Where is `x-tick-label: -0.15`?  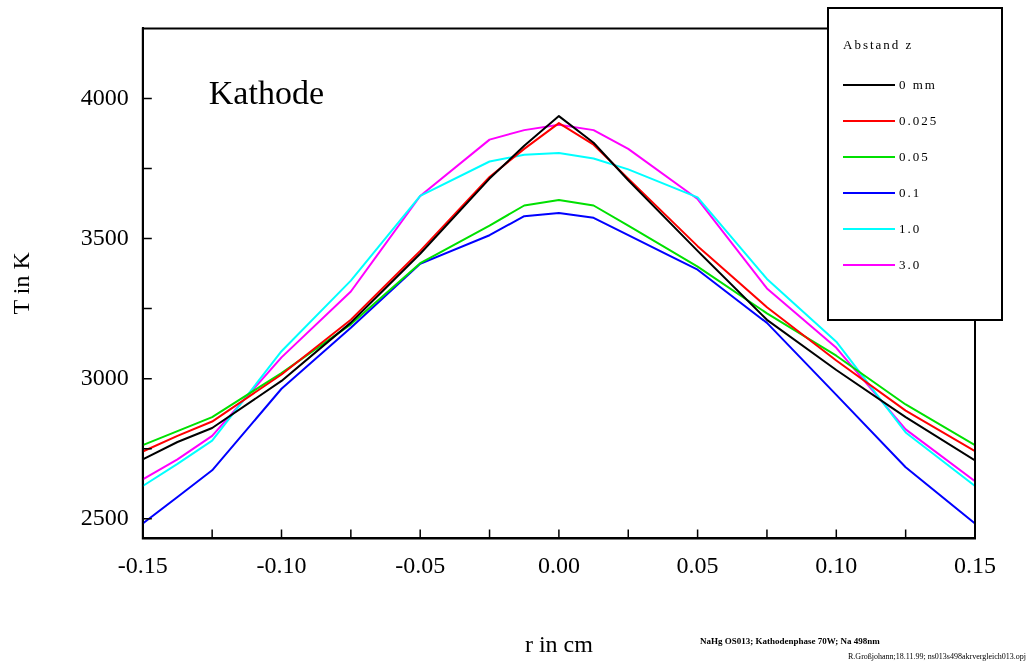 x-tick-label: -0.15 is located at coordinates (142, 565).